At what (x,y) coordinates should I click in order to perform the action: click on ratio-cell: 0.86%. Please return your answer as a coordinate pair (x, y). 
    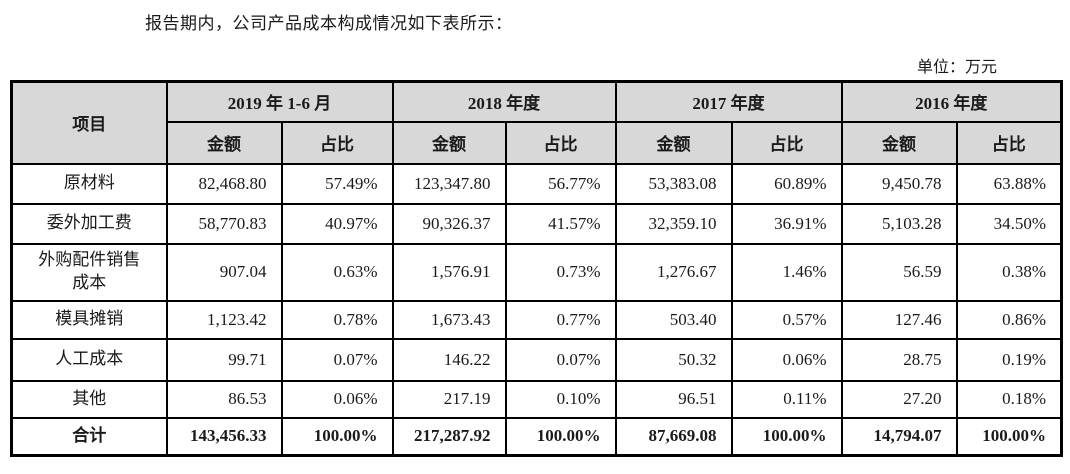
    Looking at the image, I should click on (1009, 319).